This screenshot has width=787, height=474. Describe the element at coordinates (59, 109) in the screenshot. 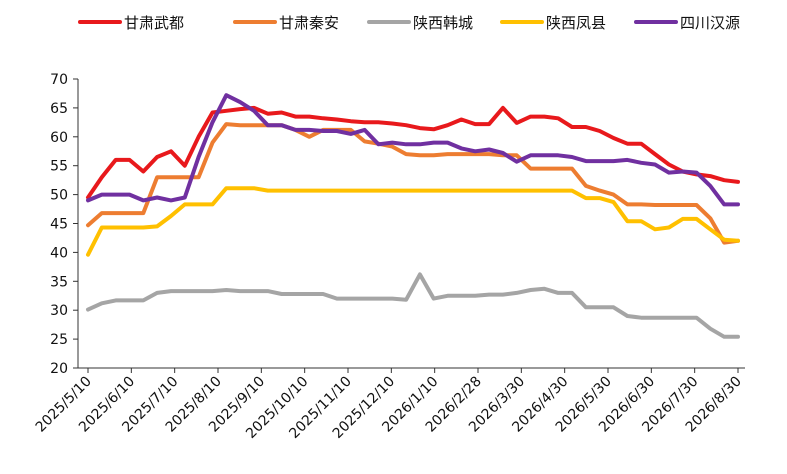

I see `y-tick-label: 65` at that location.